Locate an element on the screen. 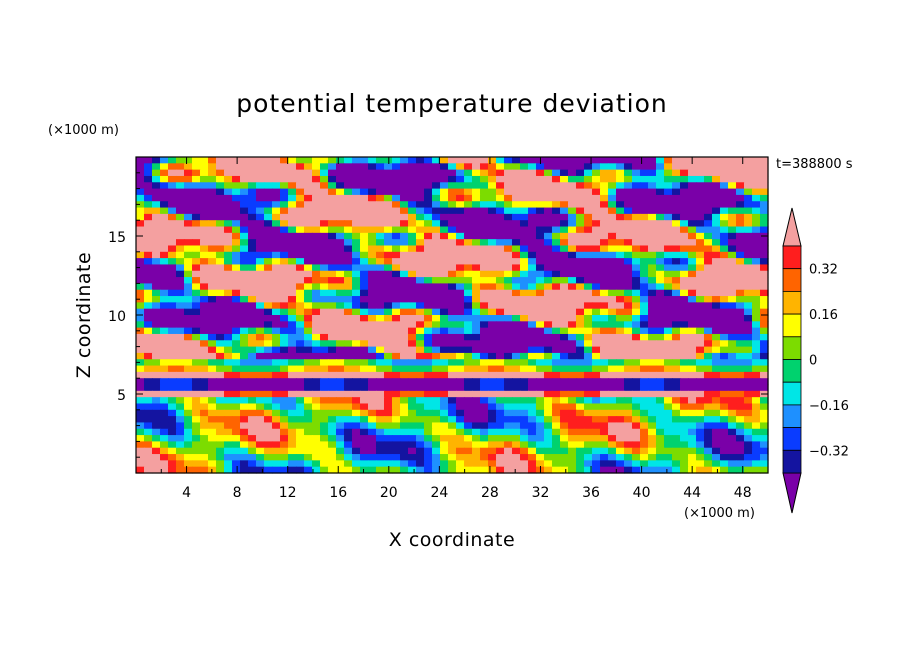  colorbar-tick-label: −0.16 is located at coordinates (829, 406).